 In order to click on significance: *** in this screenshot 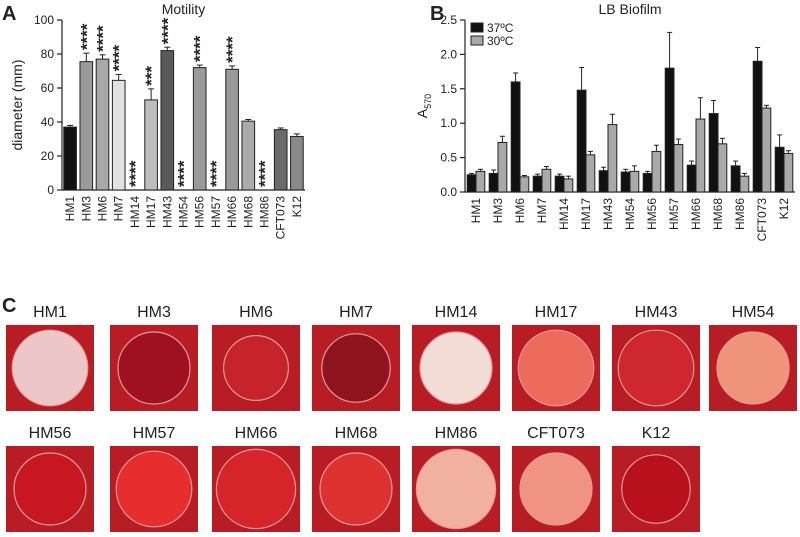, I will do `click(151, 76)`.